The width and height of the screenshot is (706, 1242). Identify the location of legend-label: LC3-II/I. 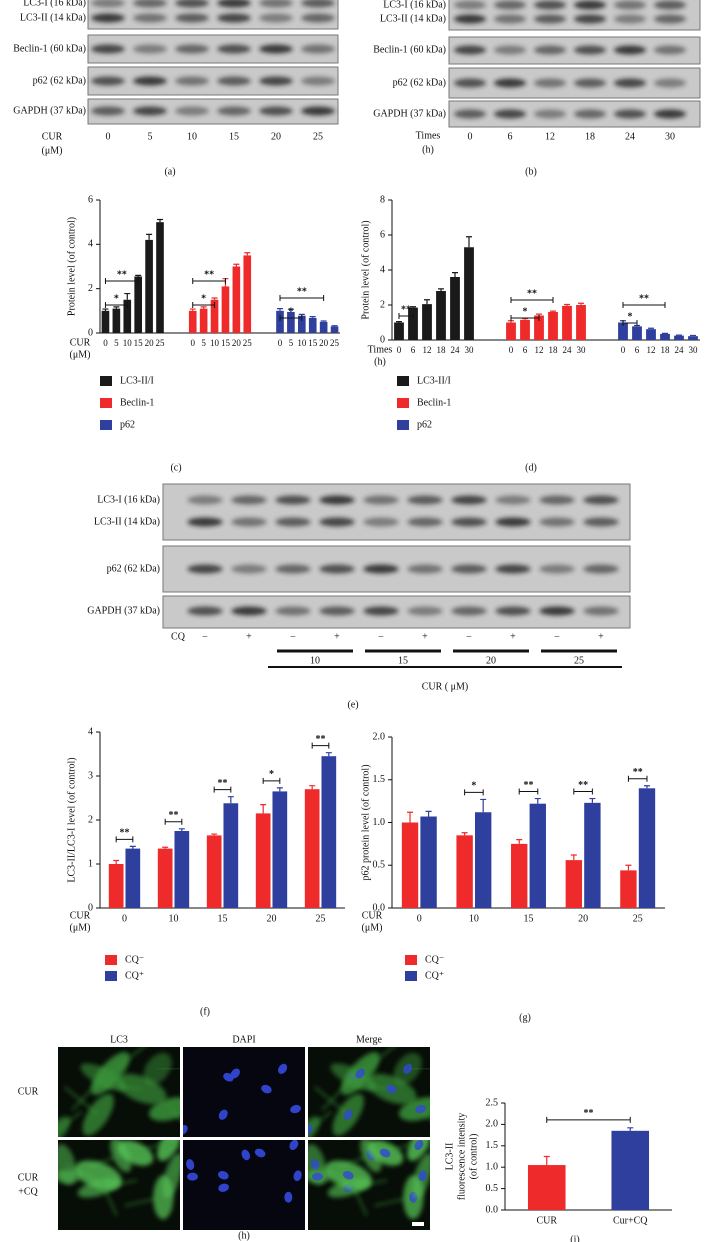
(434, 380).